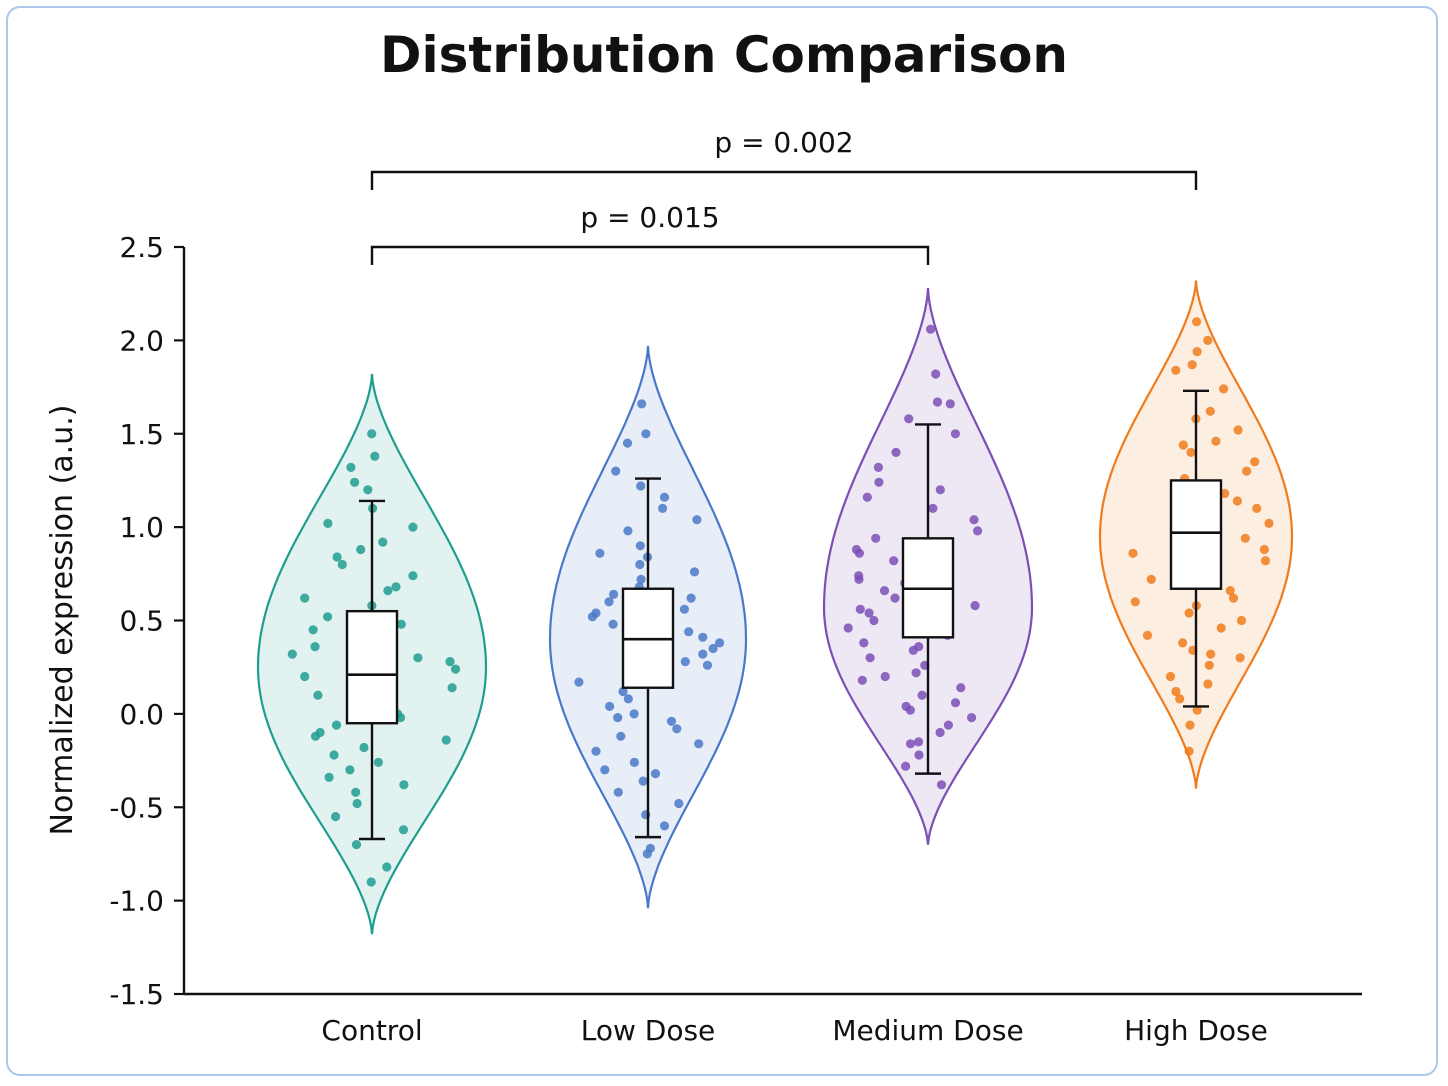 Image resolution: width=1448 pixels, height=1086 pixels. What do you see at coordinates (136, 807) in the screenshot?
I see `y-tick-label: -0.5` at bounding box center [136, 807].